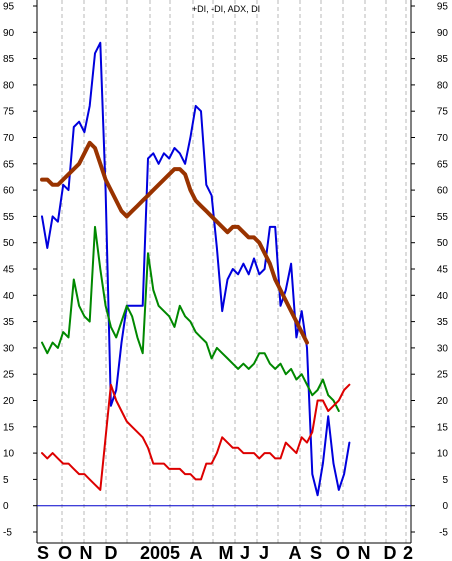 This screenshot has width=452, height=561. What do you see at coordinates (443, 533) in the screenshot?
I see `y-tick-label-right: -5` at bounding box center [443, 533].